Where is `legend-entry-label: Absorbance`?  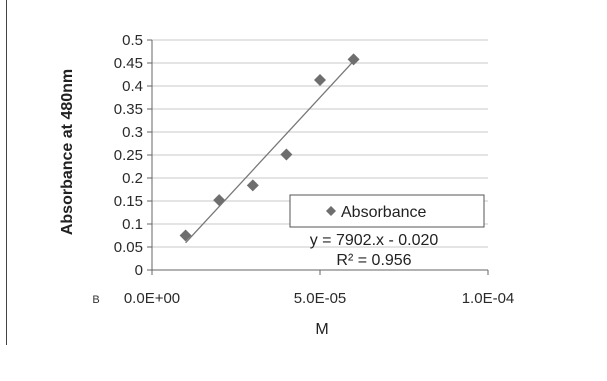 legend-entry-label: Absorbance is located at coordinates (383, 212).